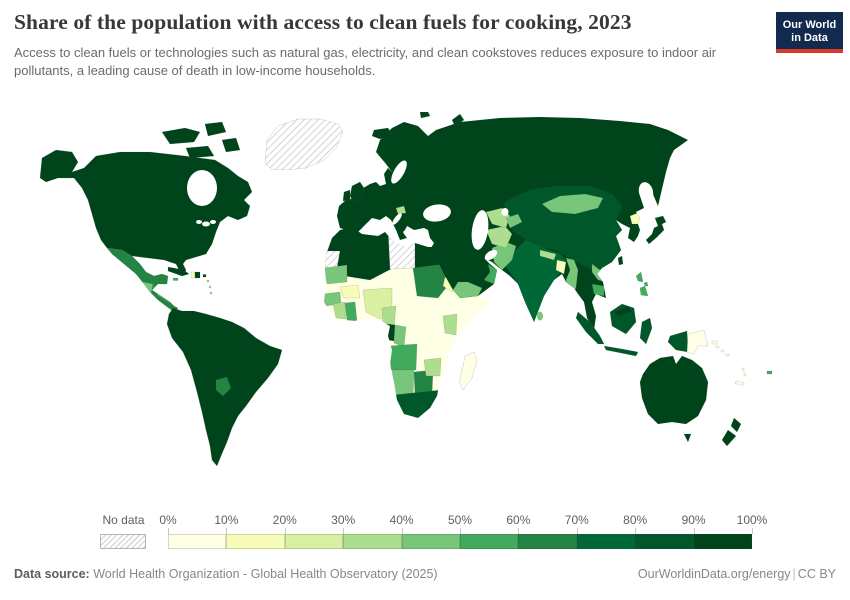  Describe the element at coordinates (400, 336) in the screenshot. I see `country-congo` at that location.